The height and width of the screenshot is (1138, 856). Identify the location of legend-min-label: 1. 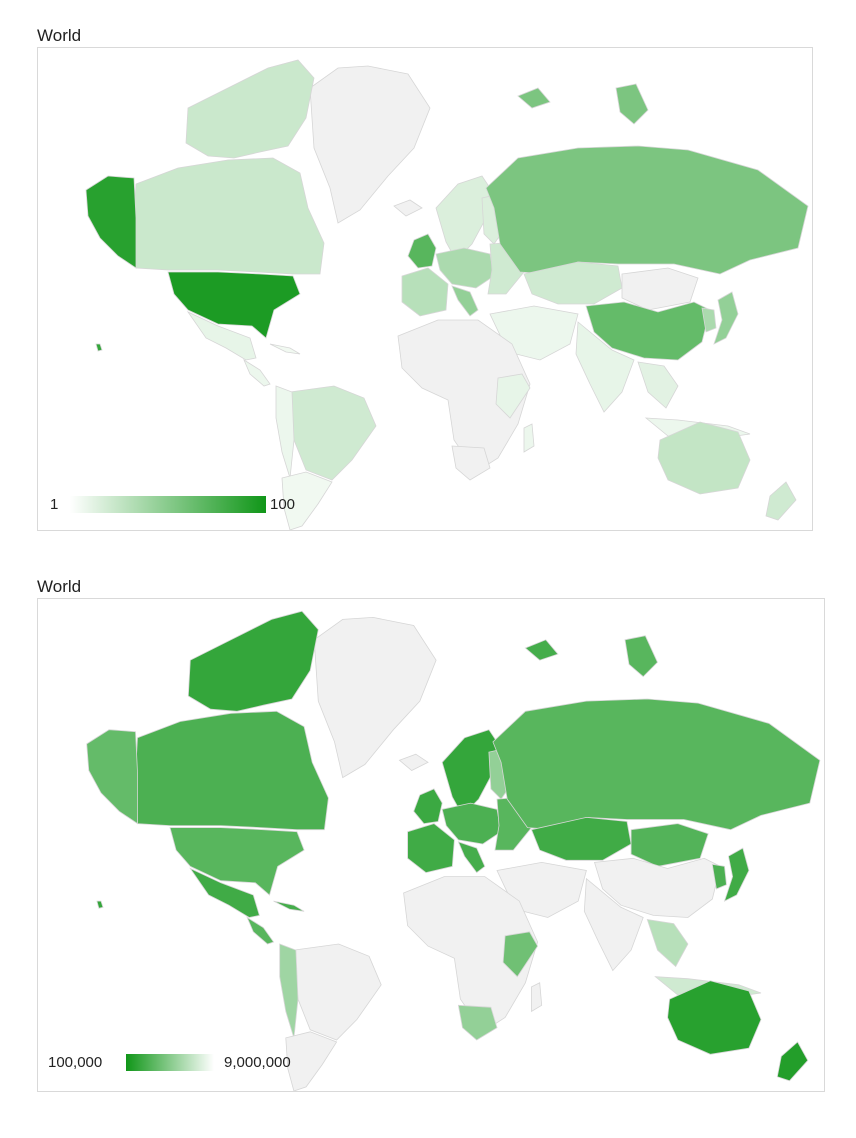
(54, 504).